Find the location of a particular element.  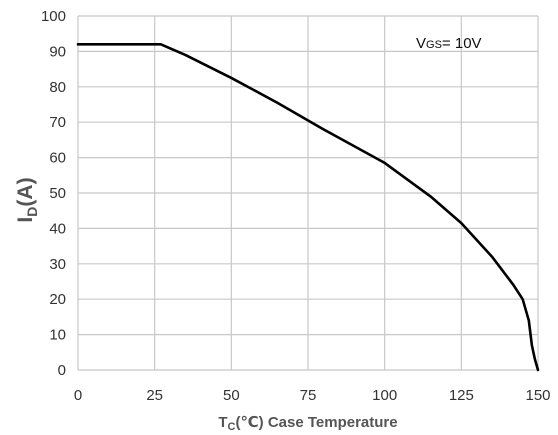

x-axis-label: TC(℃) Case Temperature is located at coordinates (307, 423).